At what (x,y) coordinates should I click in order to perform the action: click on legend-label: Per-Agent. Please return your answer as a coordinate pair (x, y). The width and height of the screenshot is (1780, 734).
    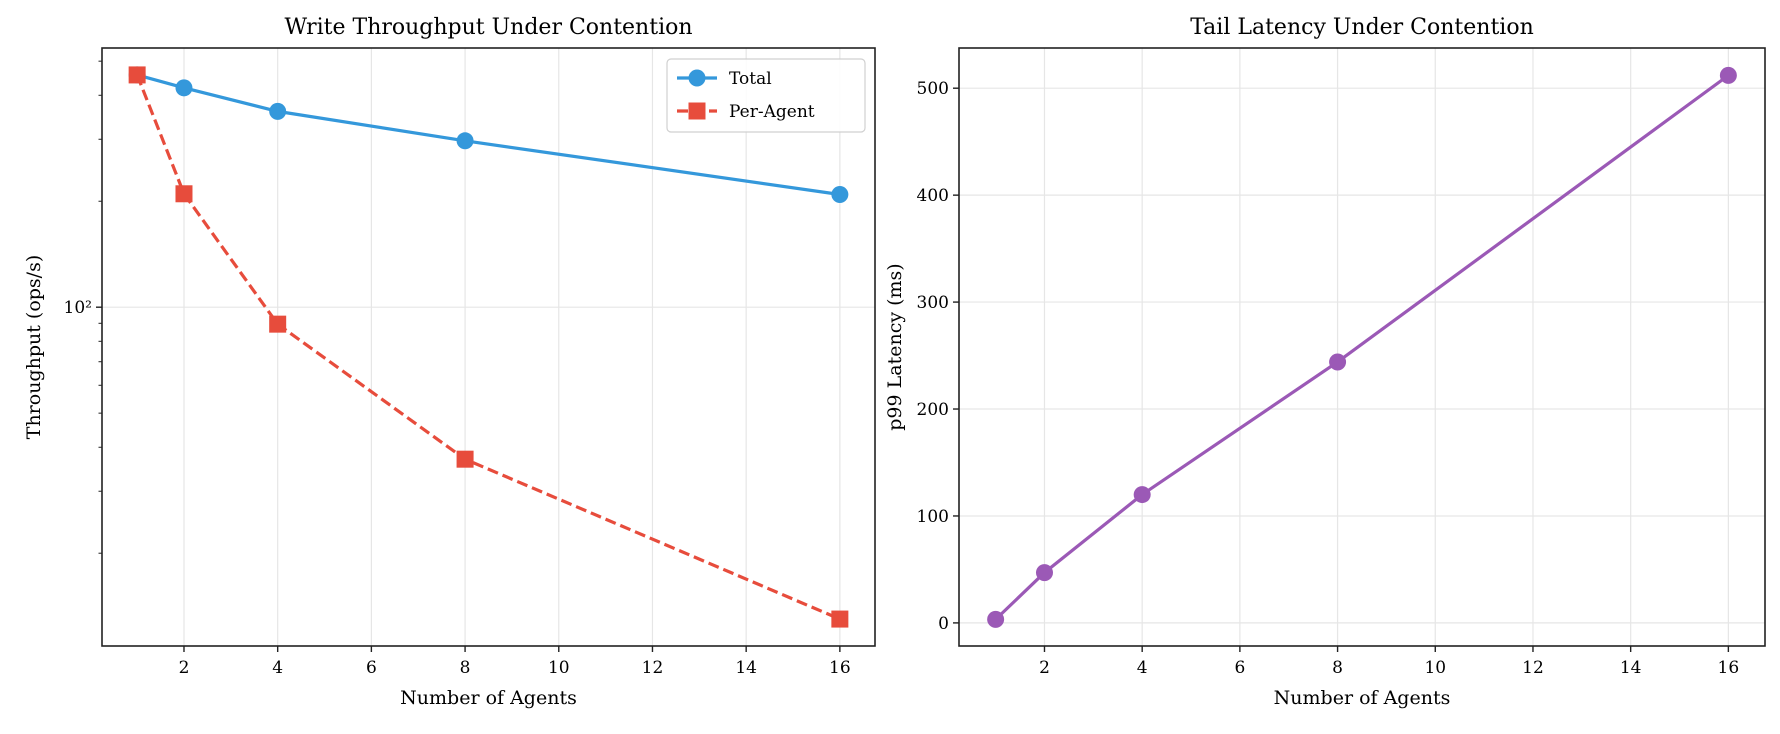
    Looking at the image, I should click on (772, 112).